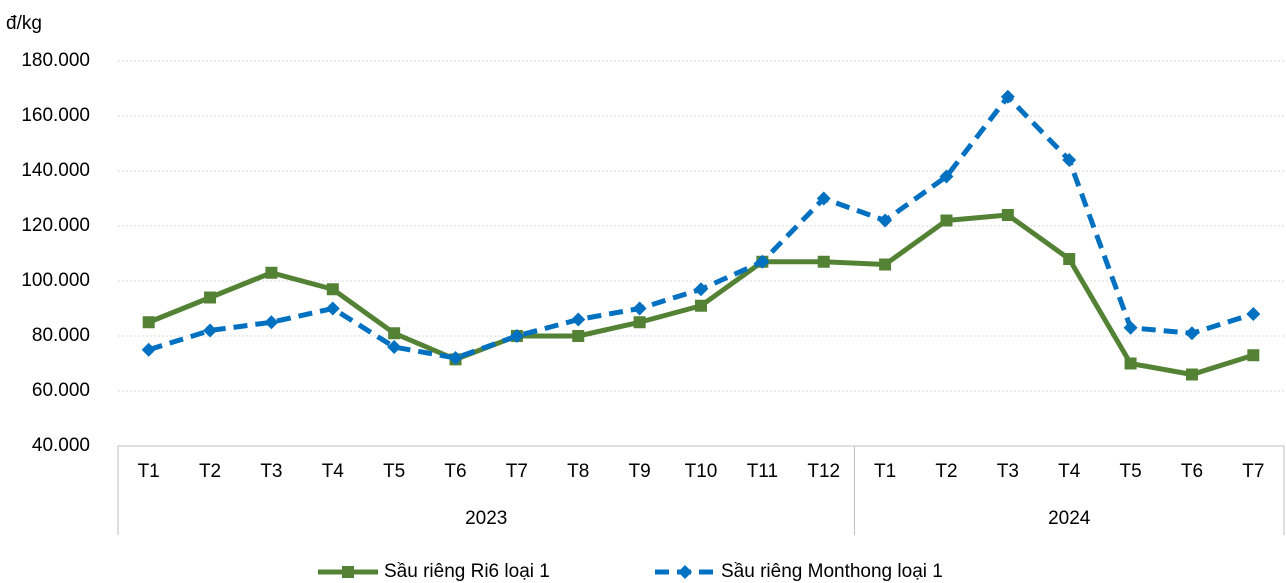 This screenshot has height=583, width=1286. I want to click on x-group-label: 2023, so click(486, 518).